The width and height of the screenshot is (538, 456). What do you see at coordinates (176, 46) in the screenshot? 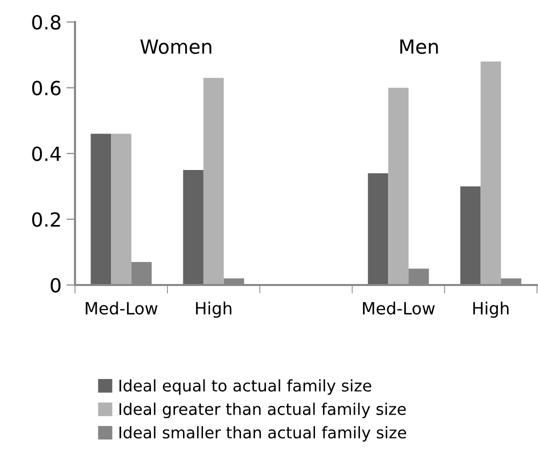
I see `annotation: Women` at bounding box center [176, 46].